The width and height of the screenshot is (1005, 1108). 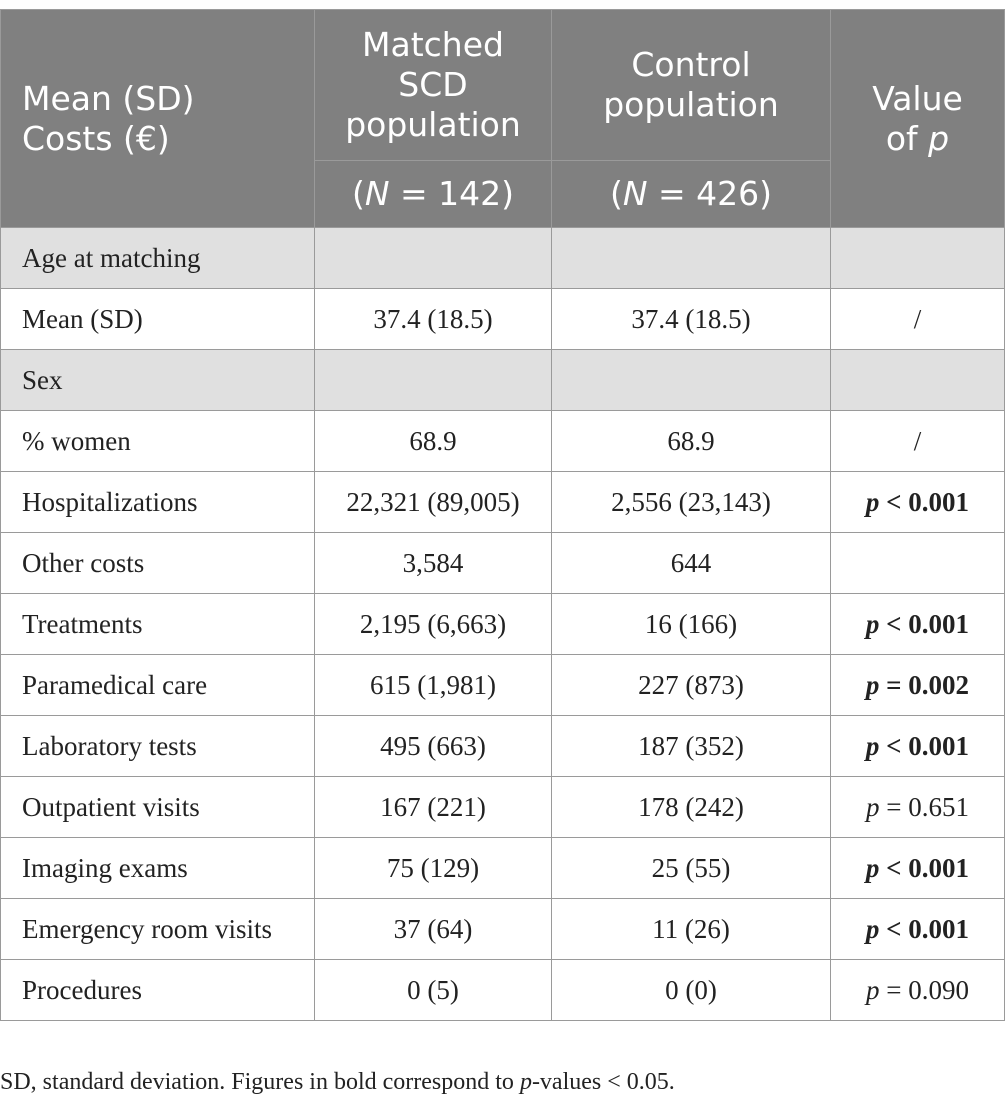 What do you see at coordinates (433, 502) in the screenshot?
I see `scd-value: 22,321 (89,005)` at bounding box center [433, 502].